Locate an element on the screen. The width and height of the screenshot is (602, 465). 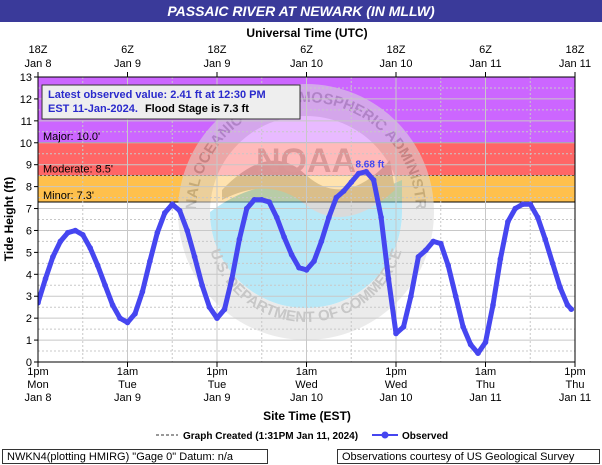
flood-band-label-1: Moderate: 8.5' is located at coordinates (78, 170).